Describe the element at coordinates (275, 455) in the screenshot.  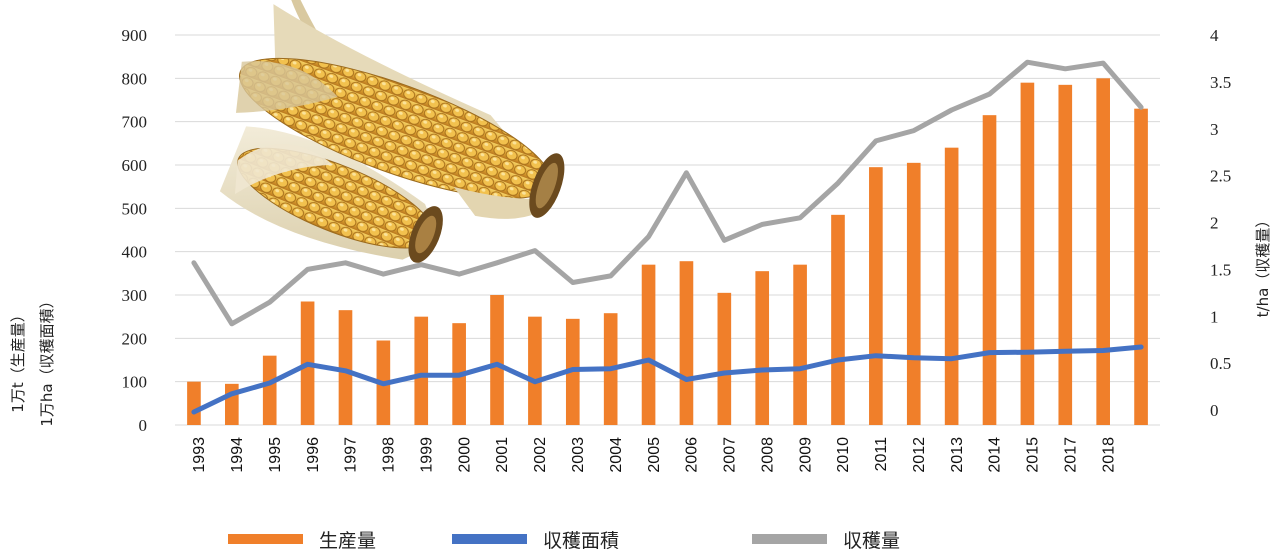
I see `x-tick-1995: 1995` at that location.